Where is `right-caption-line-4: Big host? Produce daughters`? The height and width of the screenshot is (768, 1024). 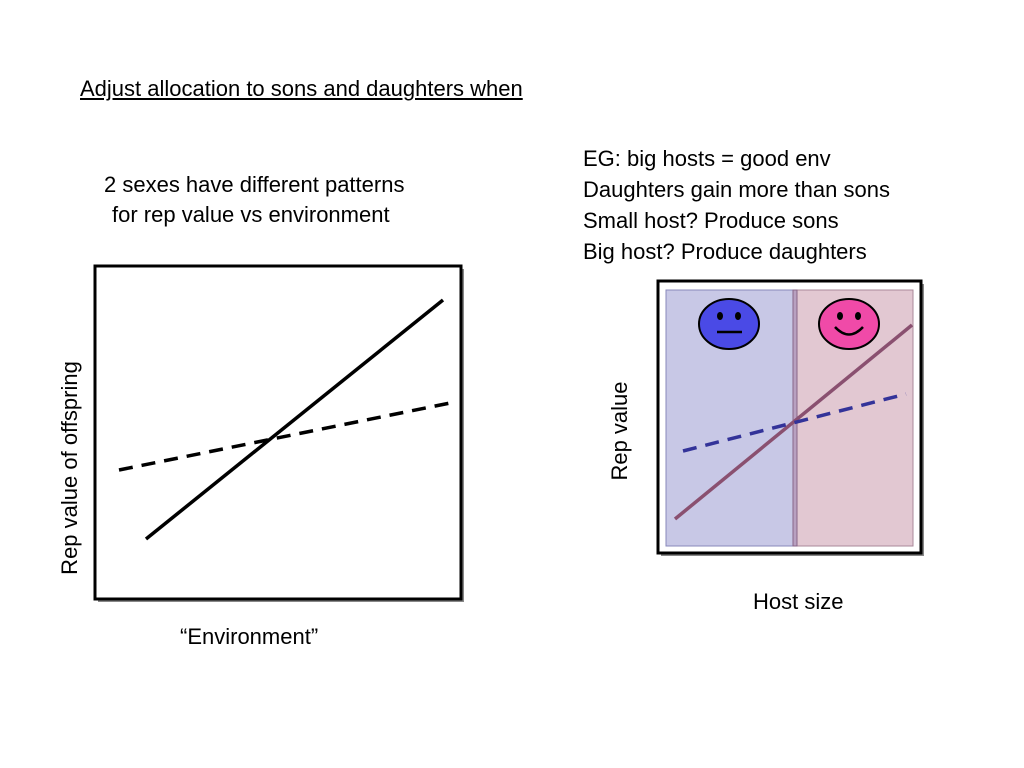 right-caption-line-4: Big host? Produce daughters is located at coordinates (725, 251).